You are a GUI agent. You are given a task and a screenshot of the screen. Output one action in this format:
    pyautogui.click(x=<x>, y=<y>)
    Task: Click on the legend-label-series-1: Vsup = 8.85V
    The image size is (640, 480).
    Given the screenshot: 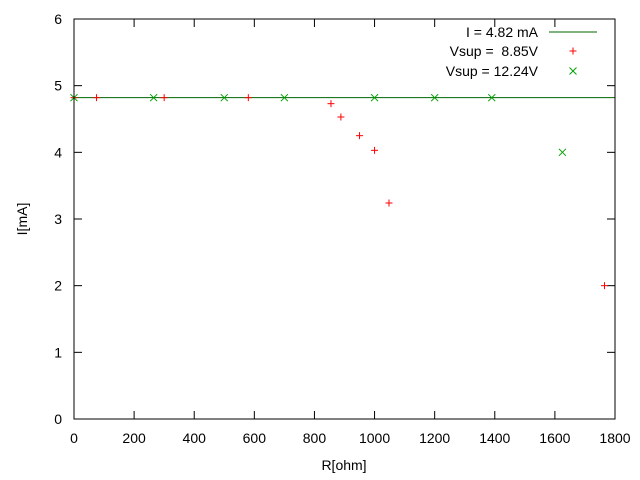 What is the action you would take?
    pyautogui.click(x=494, y=51)
    